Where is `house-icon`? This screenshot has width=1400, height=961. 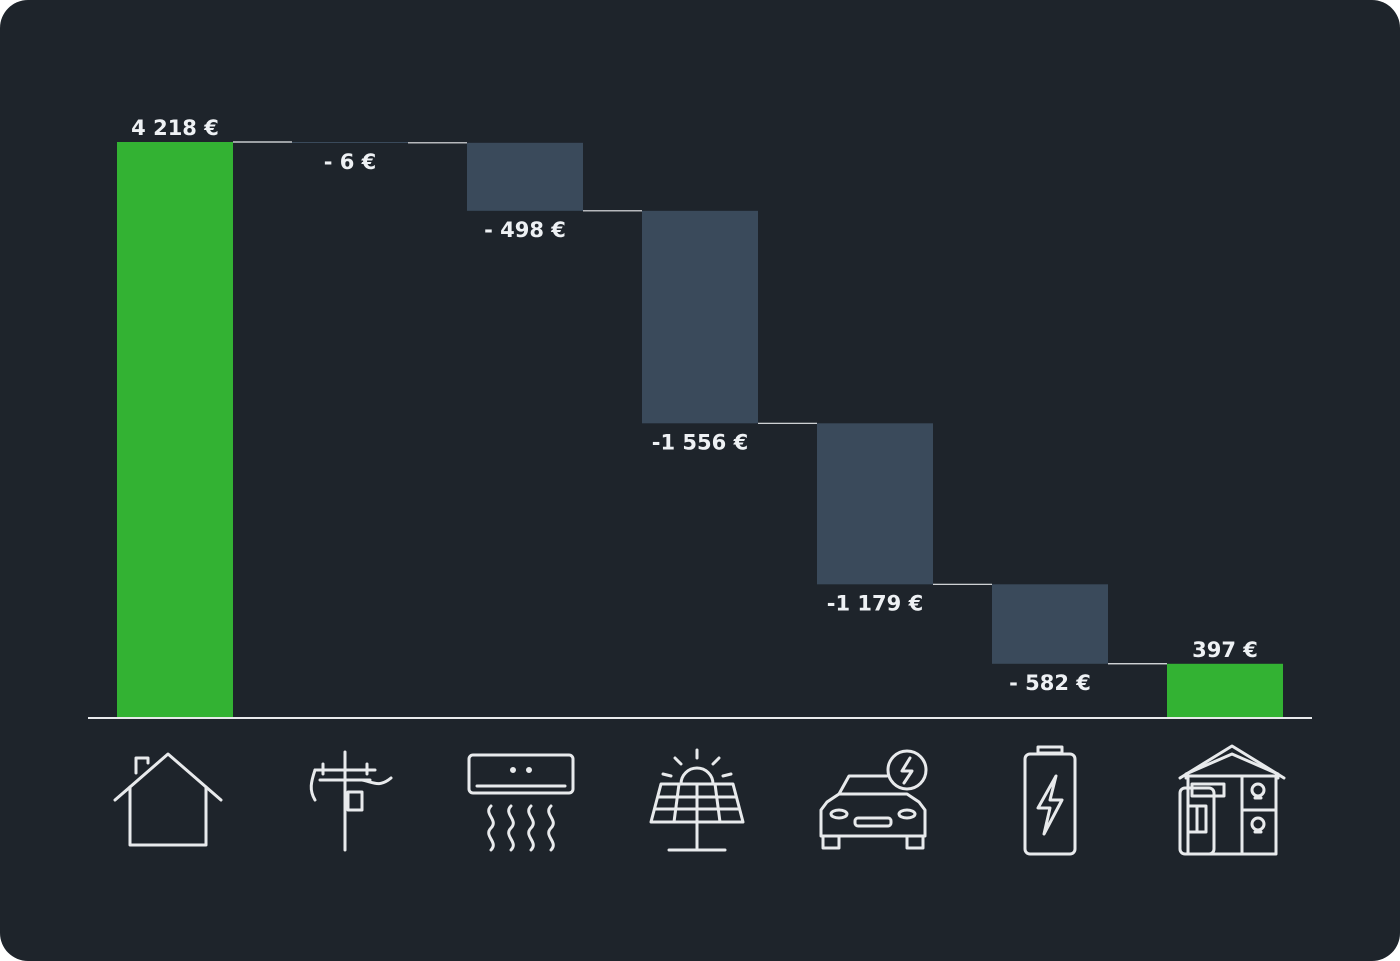
house-icon is located at coordinates (168, 799).